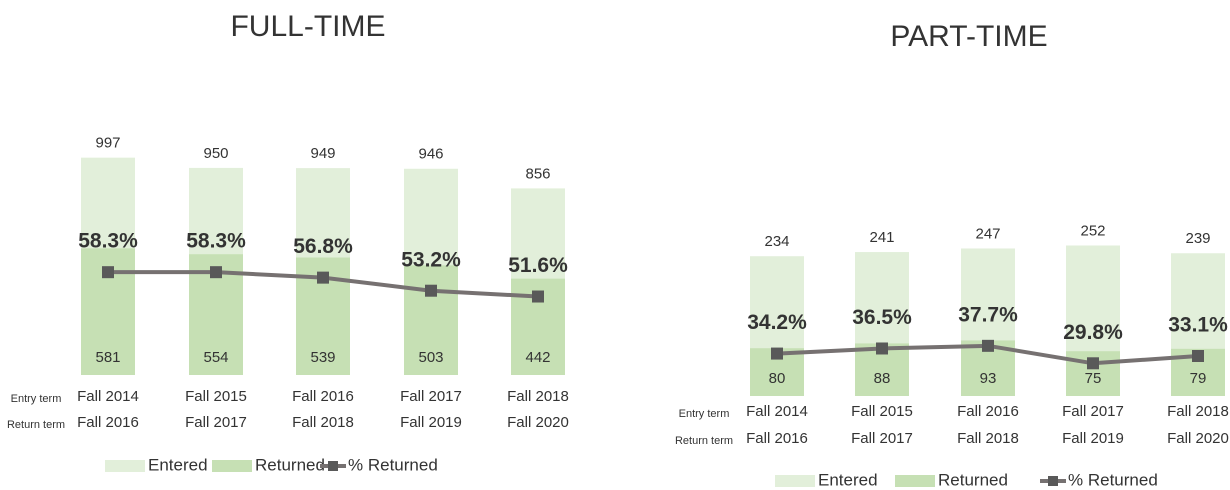 The image size is (1230, 490). I want to click on returned-label: 503, so click(430, 357).